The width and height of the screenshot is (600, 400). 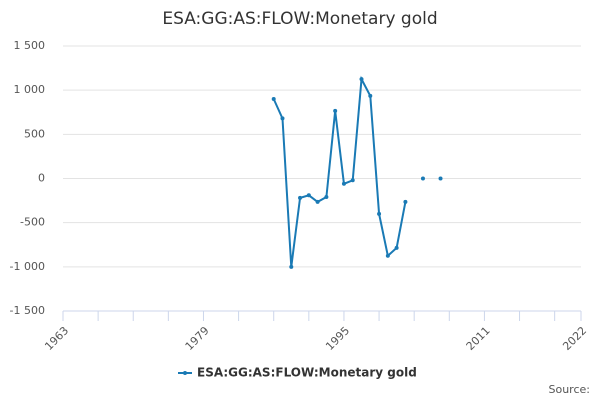 I want to click on y-tick-label: -1 000, so click(x=27, y=266).